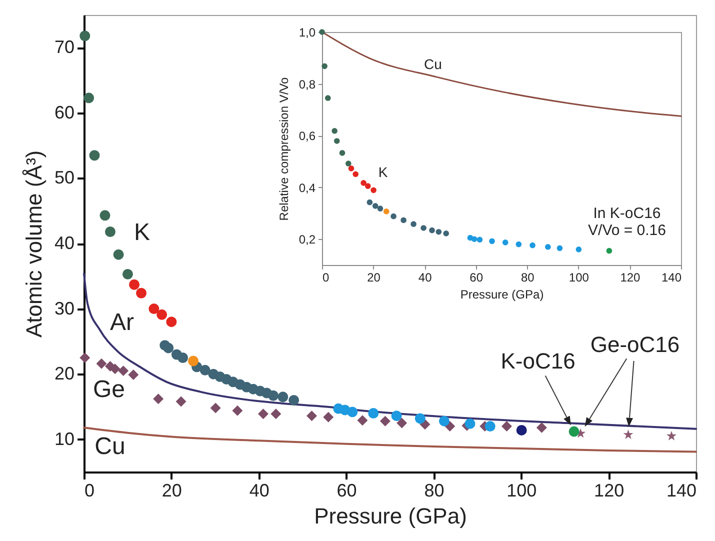 The width and height of the screenshot is (715, 541). I want to click on y-tick-label: 0,6, so click(307, 136).